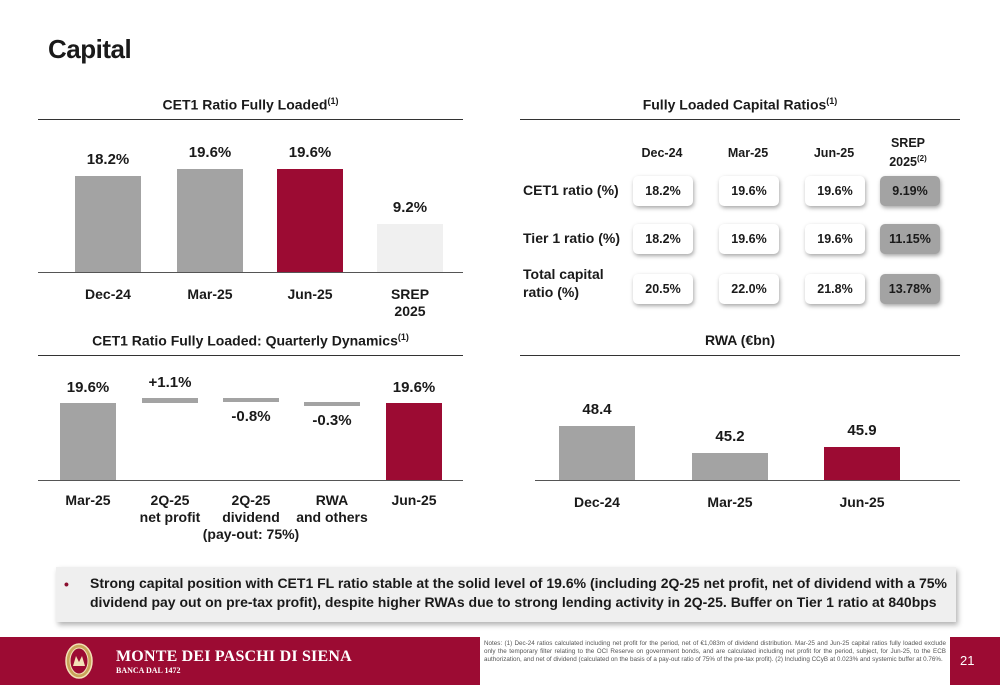 The height and width of the screenshot is (685, 1000). I want to click on rwa-category-label-0: Dec-24, so click(597, 502).